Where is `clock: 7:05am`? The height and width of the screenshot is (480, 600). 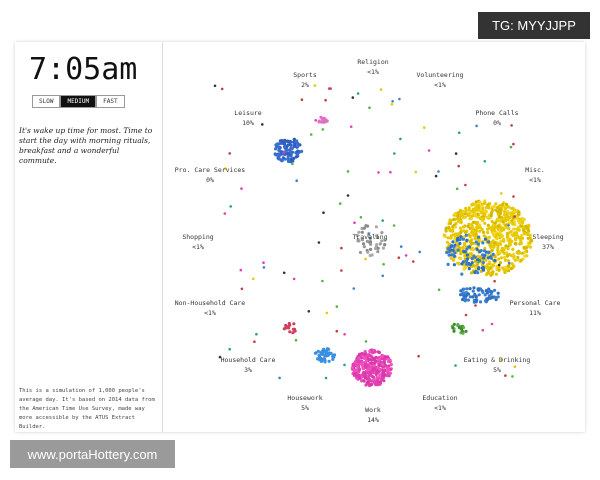 clock: 7:05am is located at coordinates (83, 69).